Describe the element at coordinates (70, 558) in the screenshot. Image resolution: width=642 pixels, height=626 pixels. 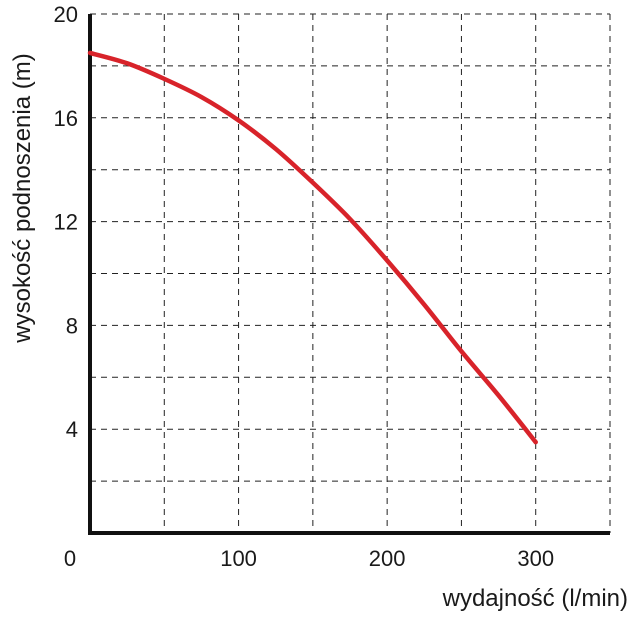
I see `x-tick-label: 0` at that location.